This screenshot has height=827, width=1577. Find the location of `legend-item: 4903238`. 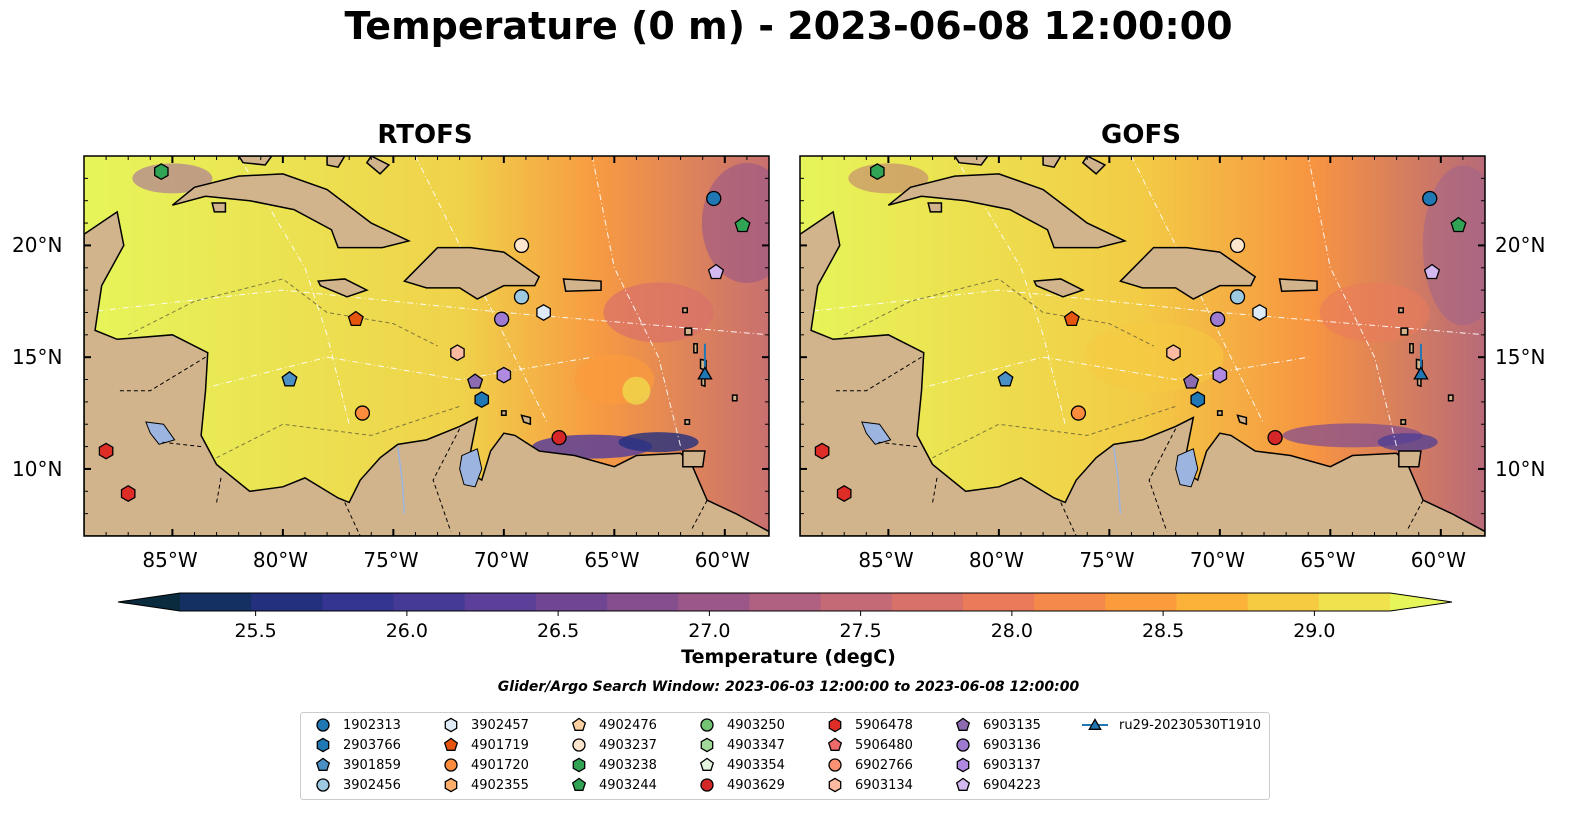

legend-item: 4903238 is located at coordinates (613, 765).